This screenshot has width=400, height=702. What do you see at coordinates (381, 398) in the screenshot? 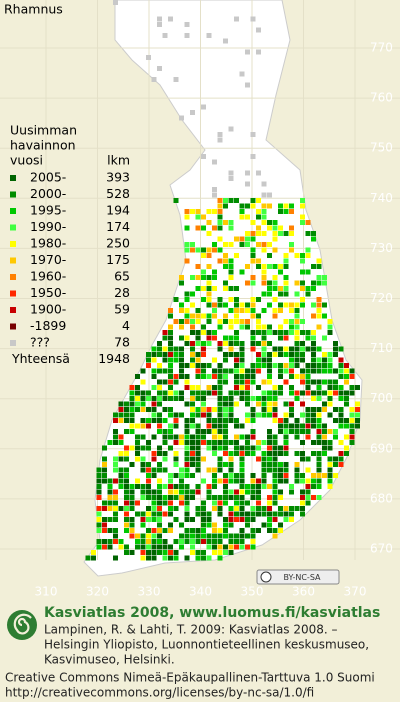
I see `y-label: 700` at bounding box center [381, 398].